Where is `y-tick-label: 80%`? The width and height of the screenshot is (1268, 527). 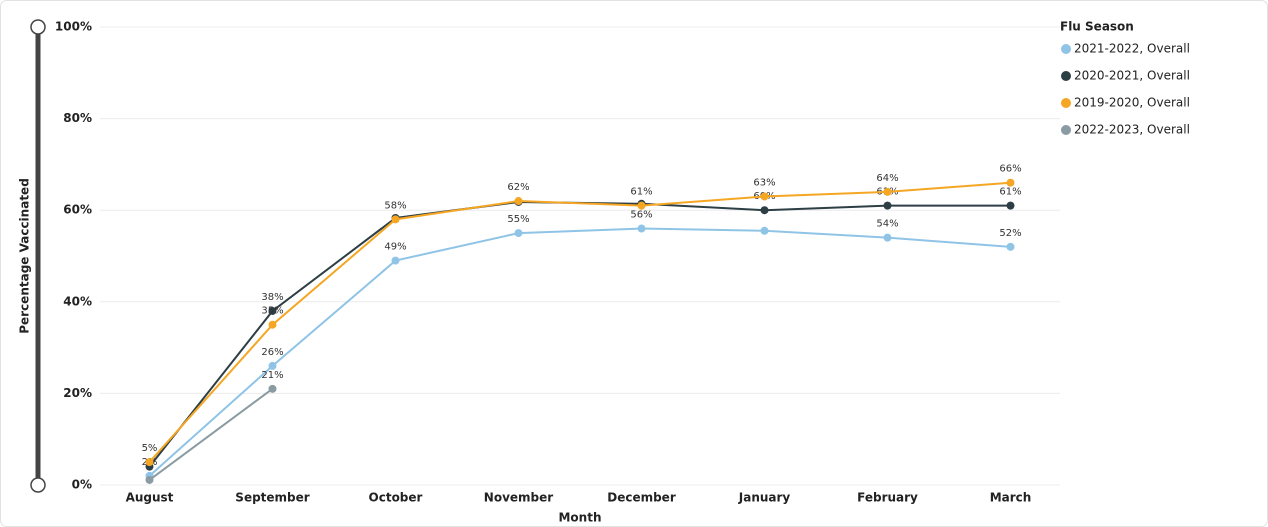
y-tick-label: 80% is located at coordinates (77, 118).